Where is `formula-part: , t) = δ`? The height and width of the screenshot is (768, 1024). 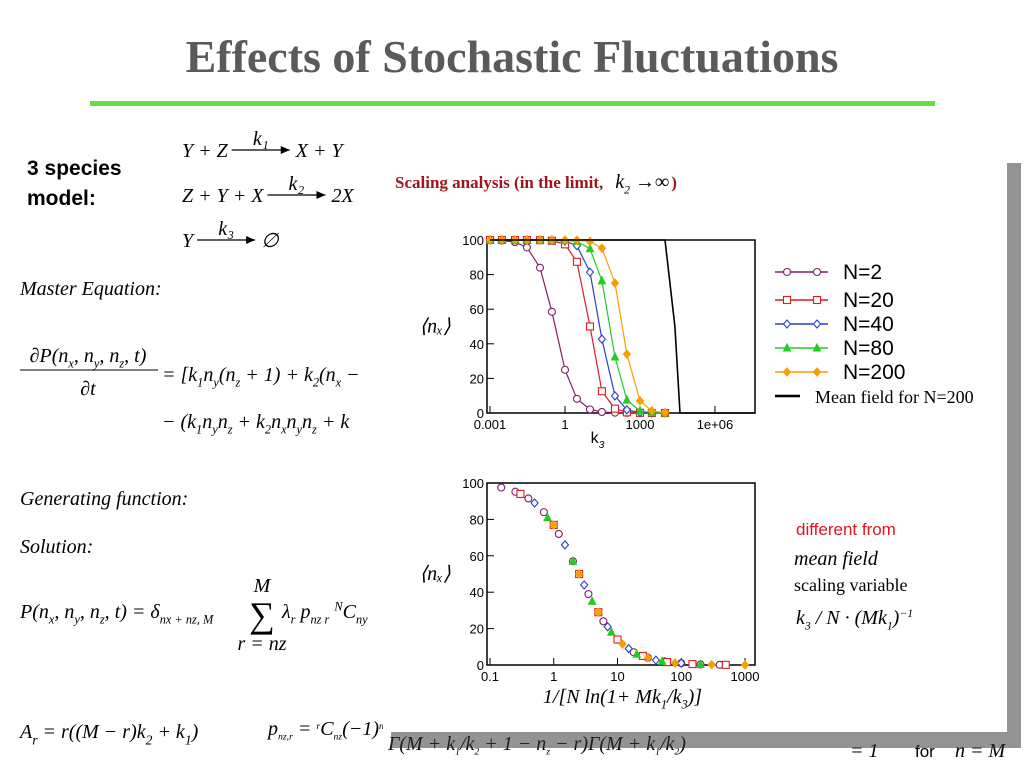 formula-part: , t) = δ is located at coordinates (133, 612).